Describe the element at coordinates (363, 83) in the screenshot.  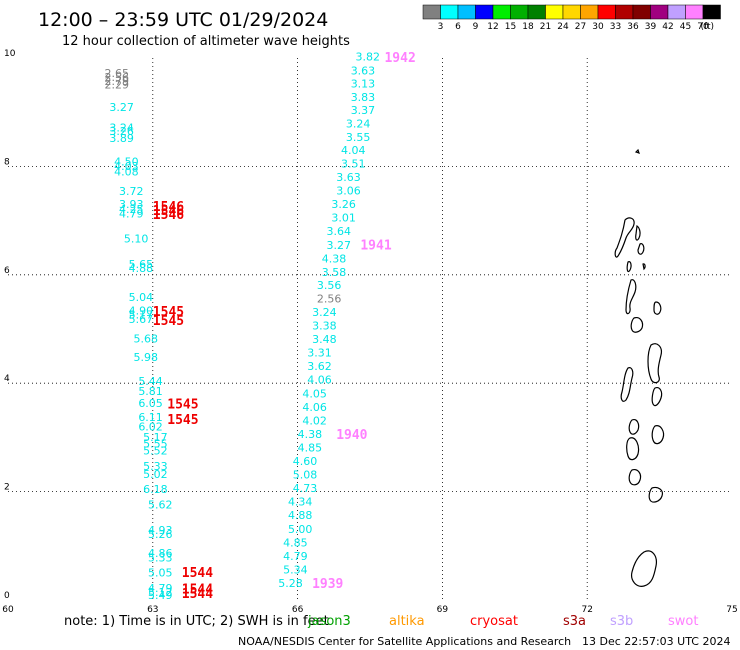
I see `swh-value-label: 3.13` at that location.